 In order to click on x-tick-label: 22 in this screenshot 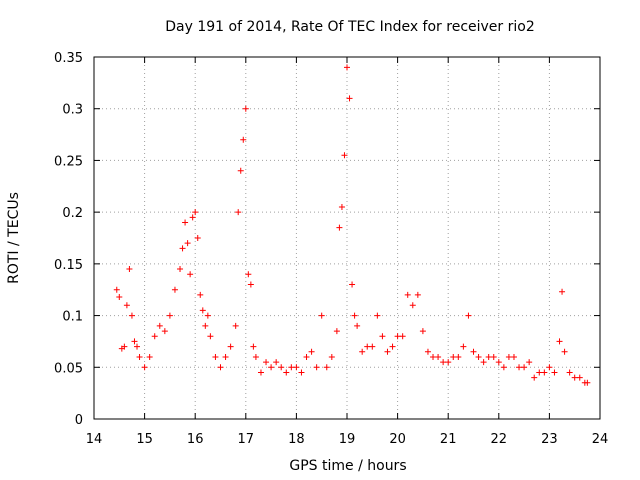, I will do `click(499, 439)`.